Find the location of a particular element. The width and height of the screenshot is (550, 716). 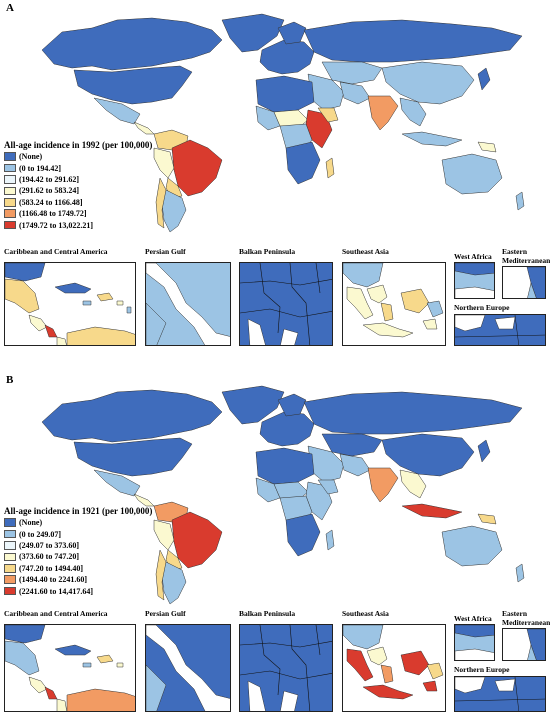

legend-item: (1749.72 to 13,022.21] is located at coordinates (89, 224).